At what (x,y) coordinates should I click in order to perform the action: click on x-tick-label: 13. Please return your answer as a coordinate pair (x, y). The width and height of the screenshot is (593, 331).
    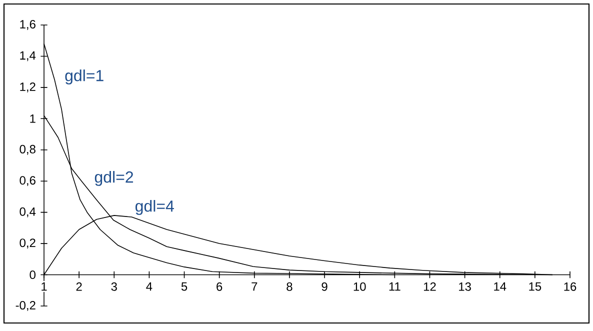
    Looking at the image, I should click on (465, 286).